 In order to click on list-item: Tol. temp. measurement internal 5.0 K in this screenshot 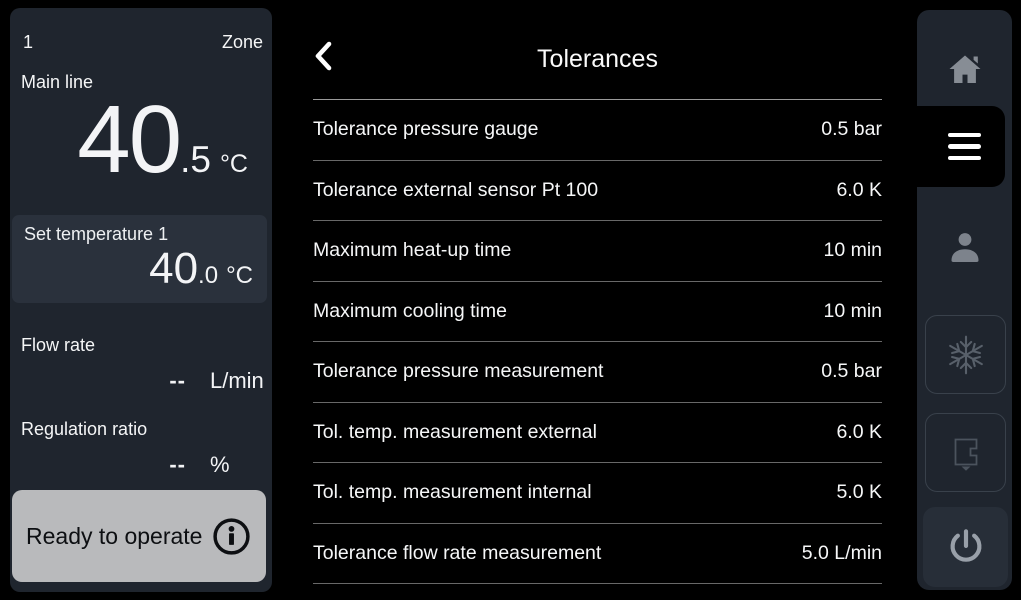, I will do `click(597, 493)`.